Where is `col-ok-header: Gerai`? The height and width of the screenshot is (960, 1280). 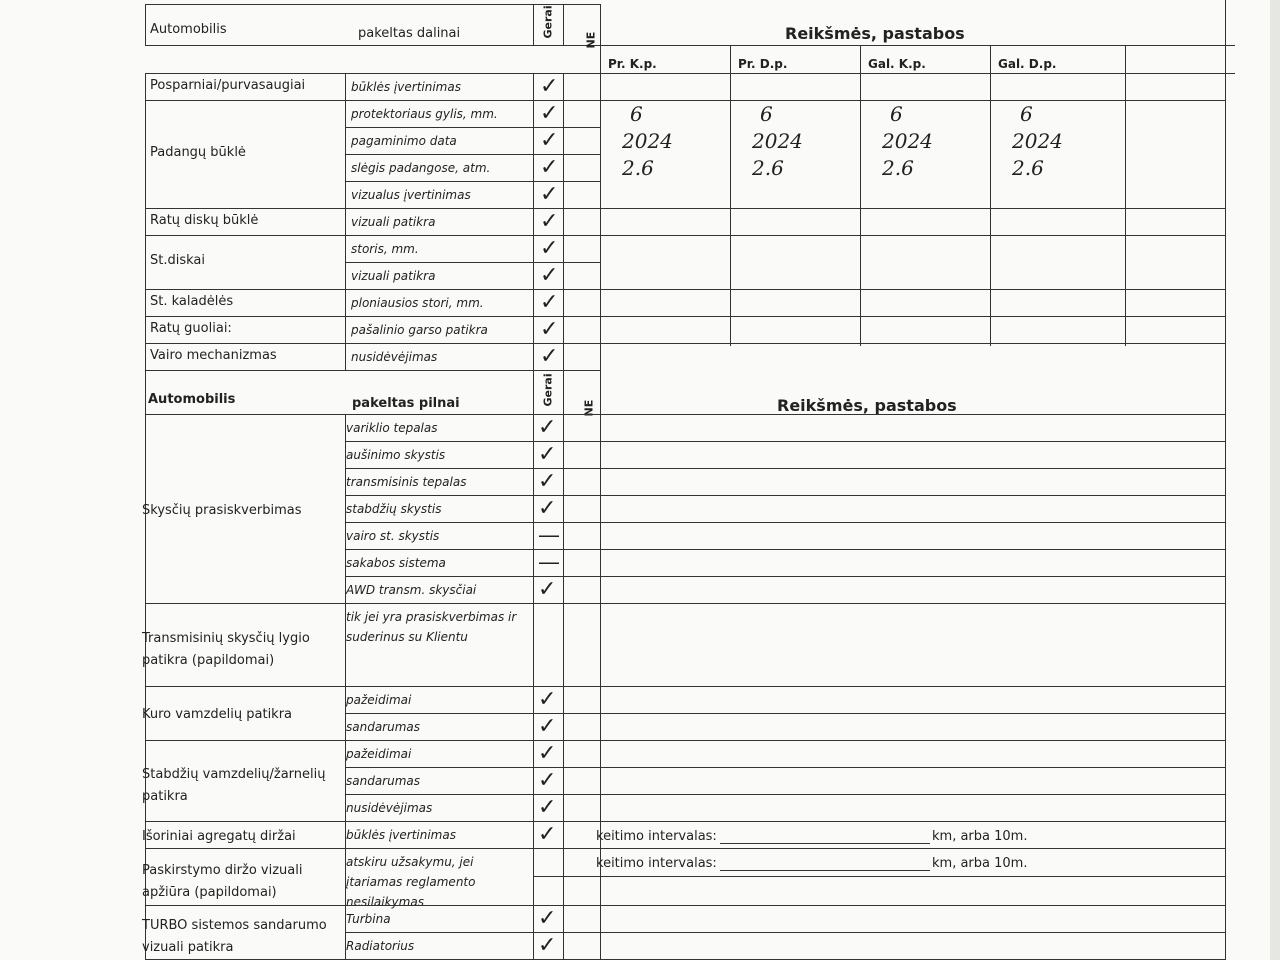 col-ok-header: Gerai is located at coordinates (548, 22).